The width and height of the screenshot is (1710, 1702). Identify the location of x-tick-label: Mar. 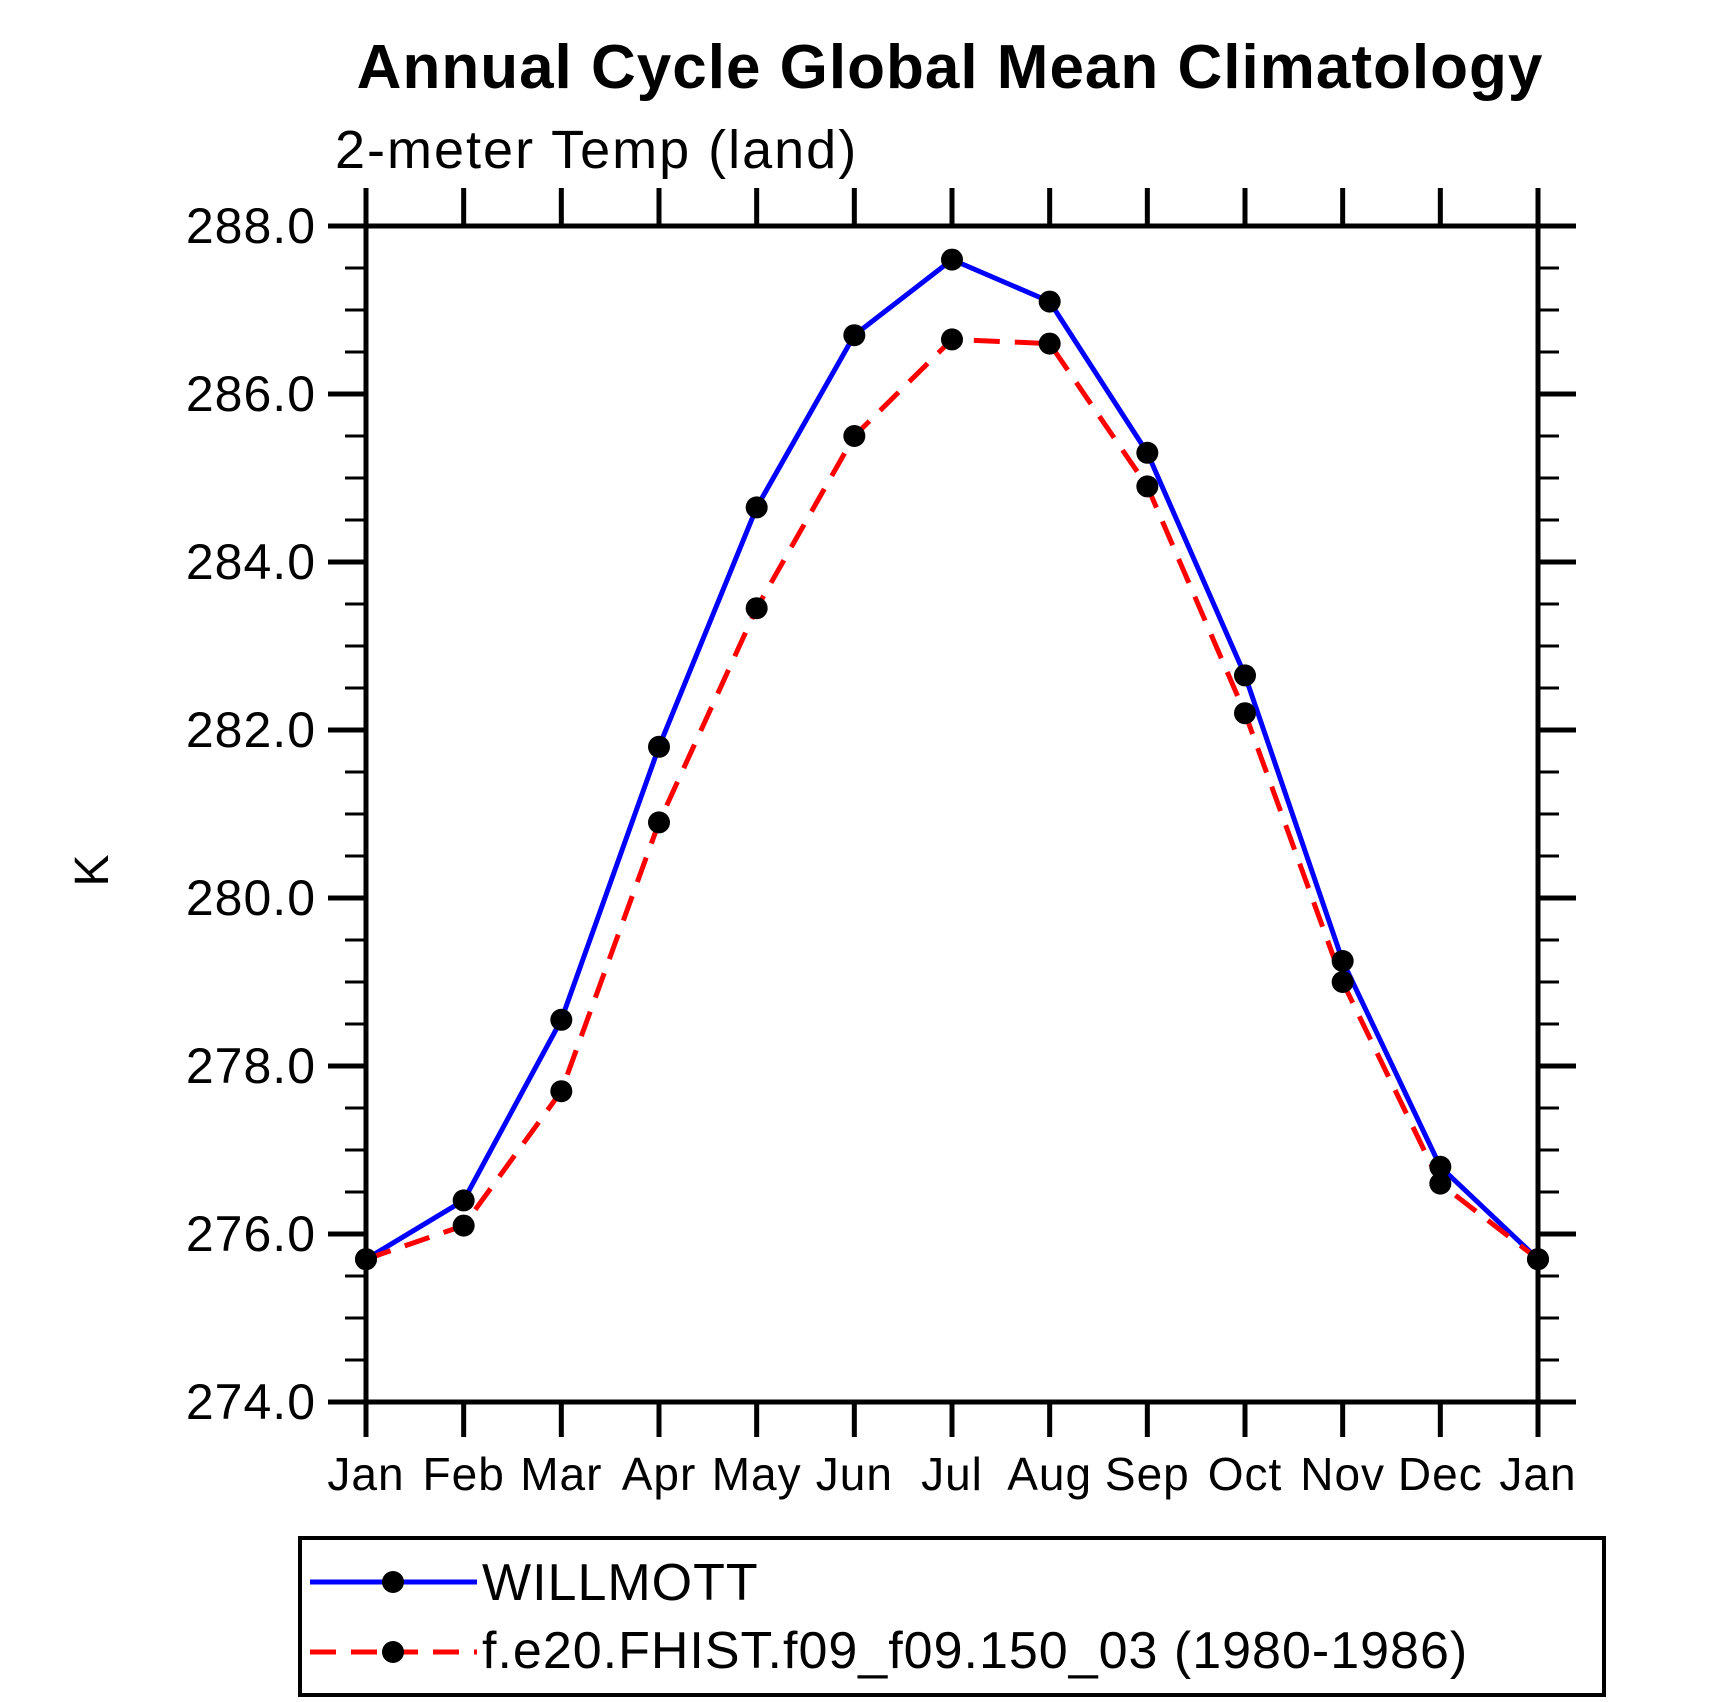
(561, 1474).